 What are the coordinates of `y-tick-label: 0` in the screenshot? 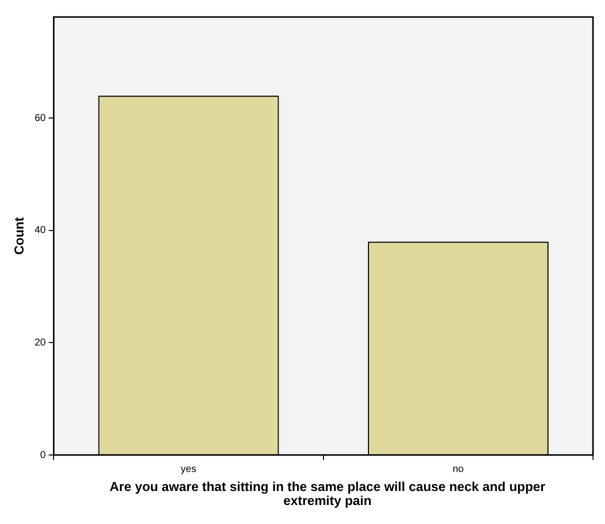 It's located at (43, 455).